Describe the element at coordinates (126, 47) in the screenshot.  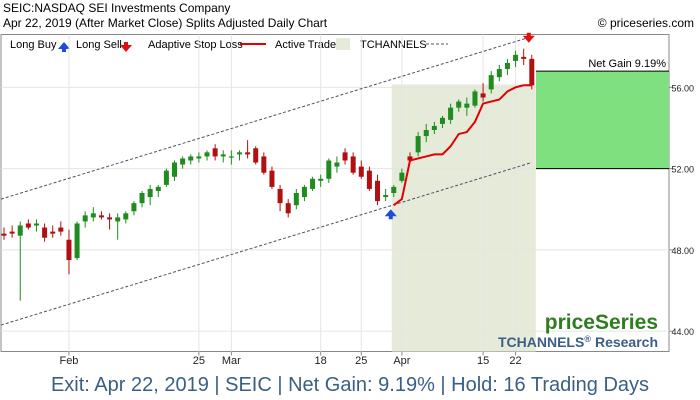
I see `sell-arrow-icon` at that location.